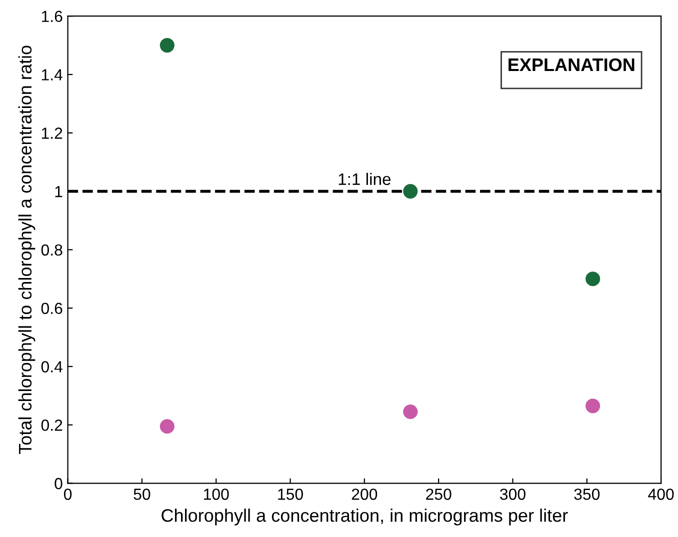  I want to click on y-tick-label: 0.2, so click(51, 425).